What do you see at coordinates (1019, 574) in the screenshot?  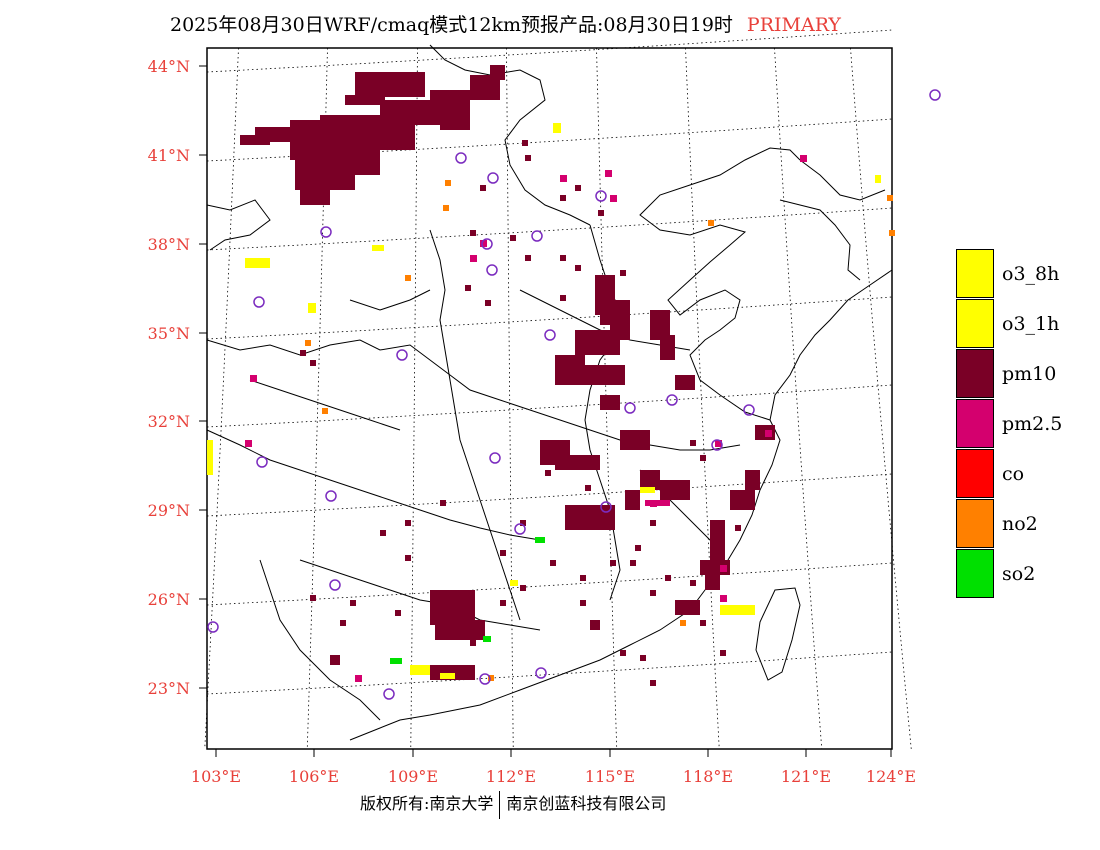 I see `legend-label: so2` at bounding box center [1019, 574].